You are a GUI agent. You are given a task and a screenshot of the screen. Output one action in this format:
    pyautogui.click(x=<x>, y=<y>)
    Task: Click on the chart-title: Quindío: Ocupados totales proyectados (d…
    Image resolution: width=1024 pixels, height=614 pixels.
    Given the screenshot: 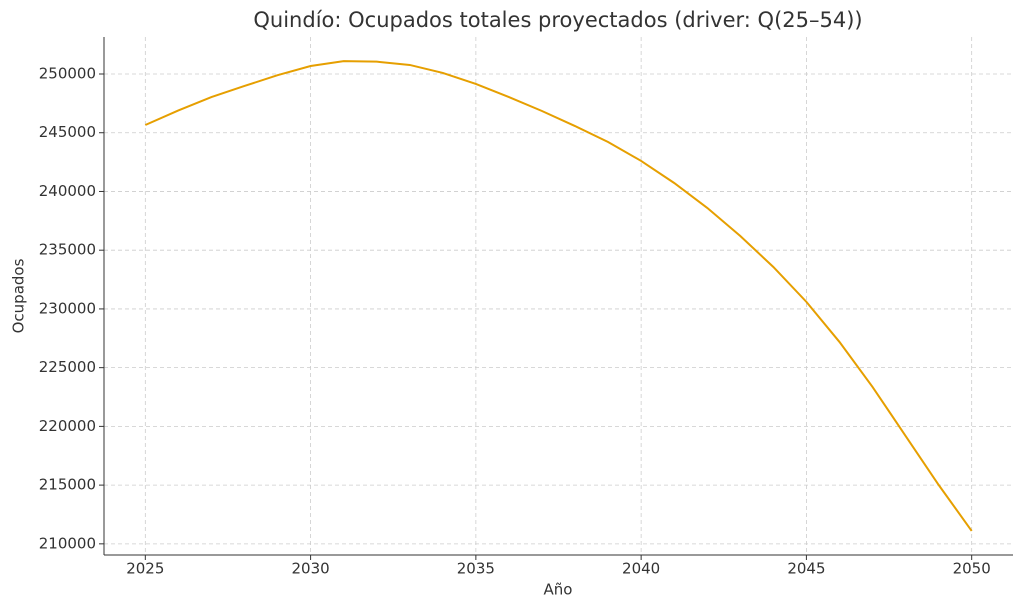 What is the action you would take?
    pyautogui.click(x=557, y=20)
    